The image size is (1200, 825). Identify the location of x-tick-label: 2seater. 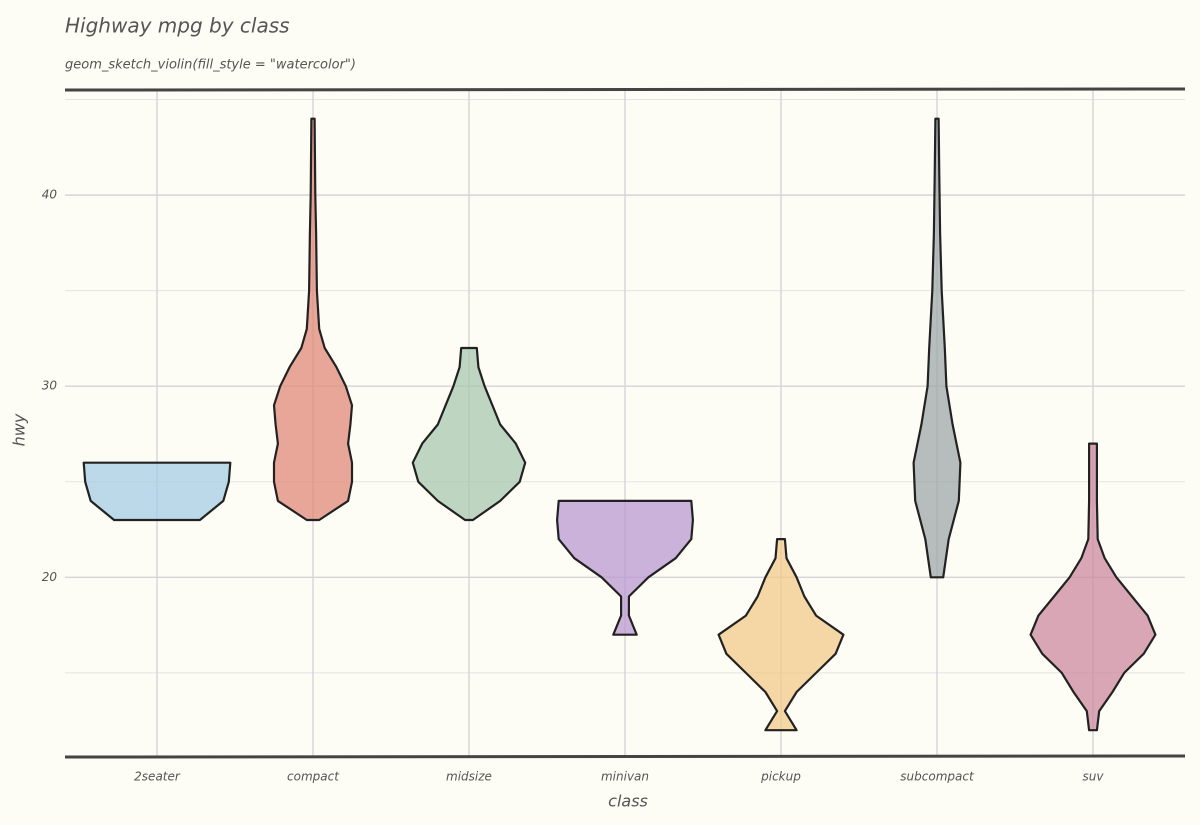
(157, 777).